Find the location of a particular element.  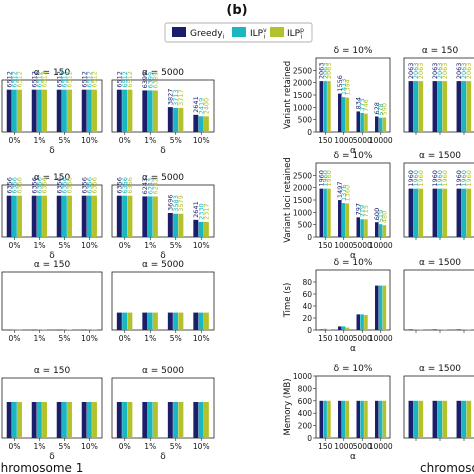

chart-panel-r4-alpha5000: α = 5000 0% 1% 5% 10% δ is located at coordinates (163, 414).